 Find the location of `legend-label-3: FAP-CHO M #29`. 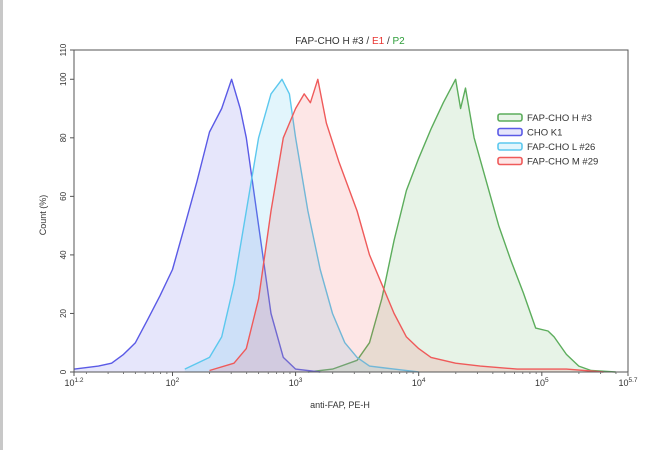

legend-label-3: FAP-CHO M #29 is located at coordinates (562, 162).